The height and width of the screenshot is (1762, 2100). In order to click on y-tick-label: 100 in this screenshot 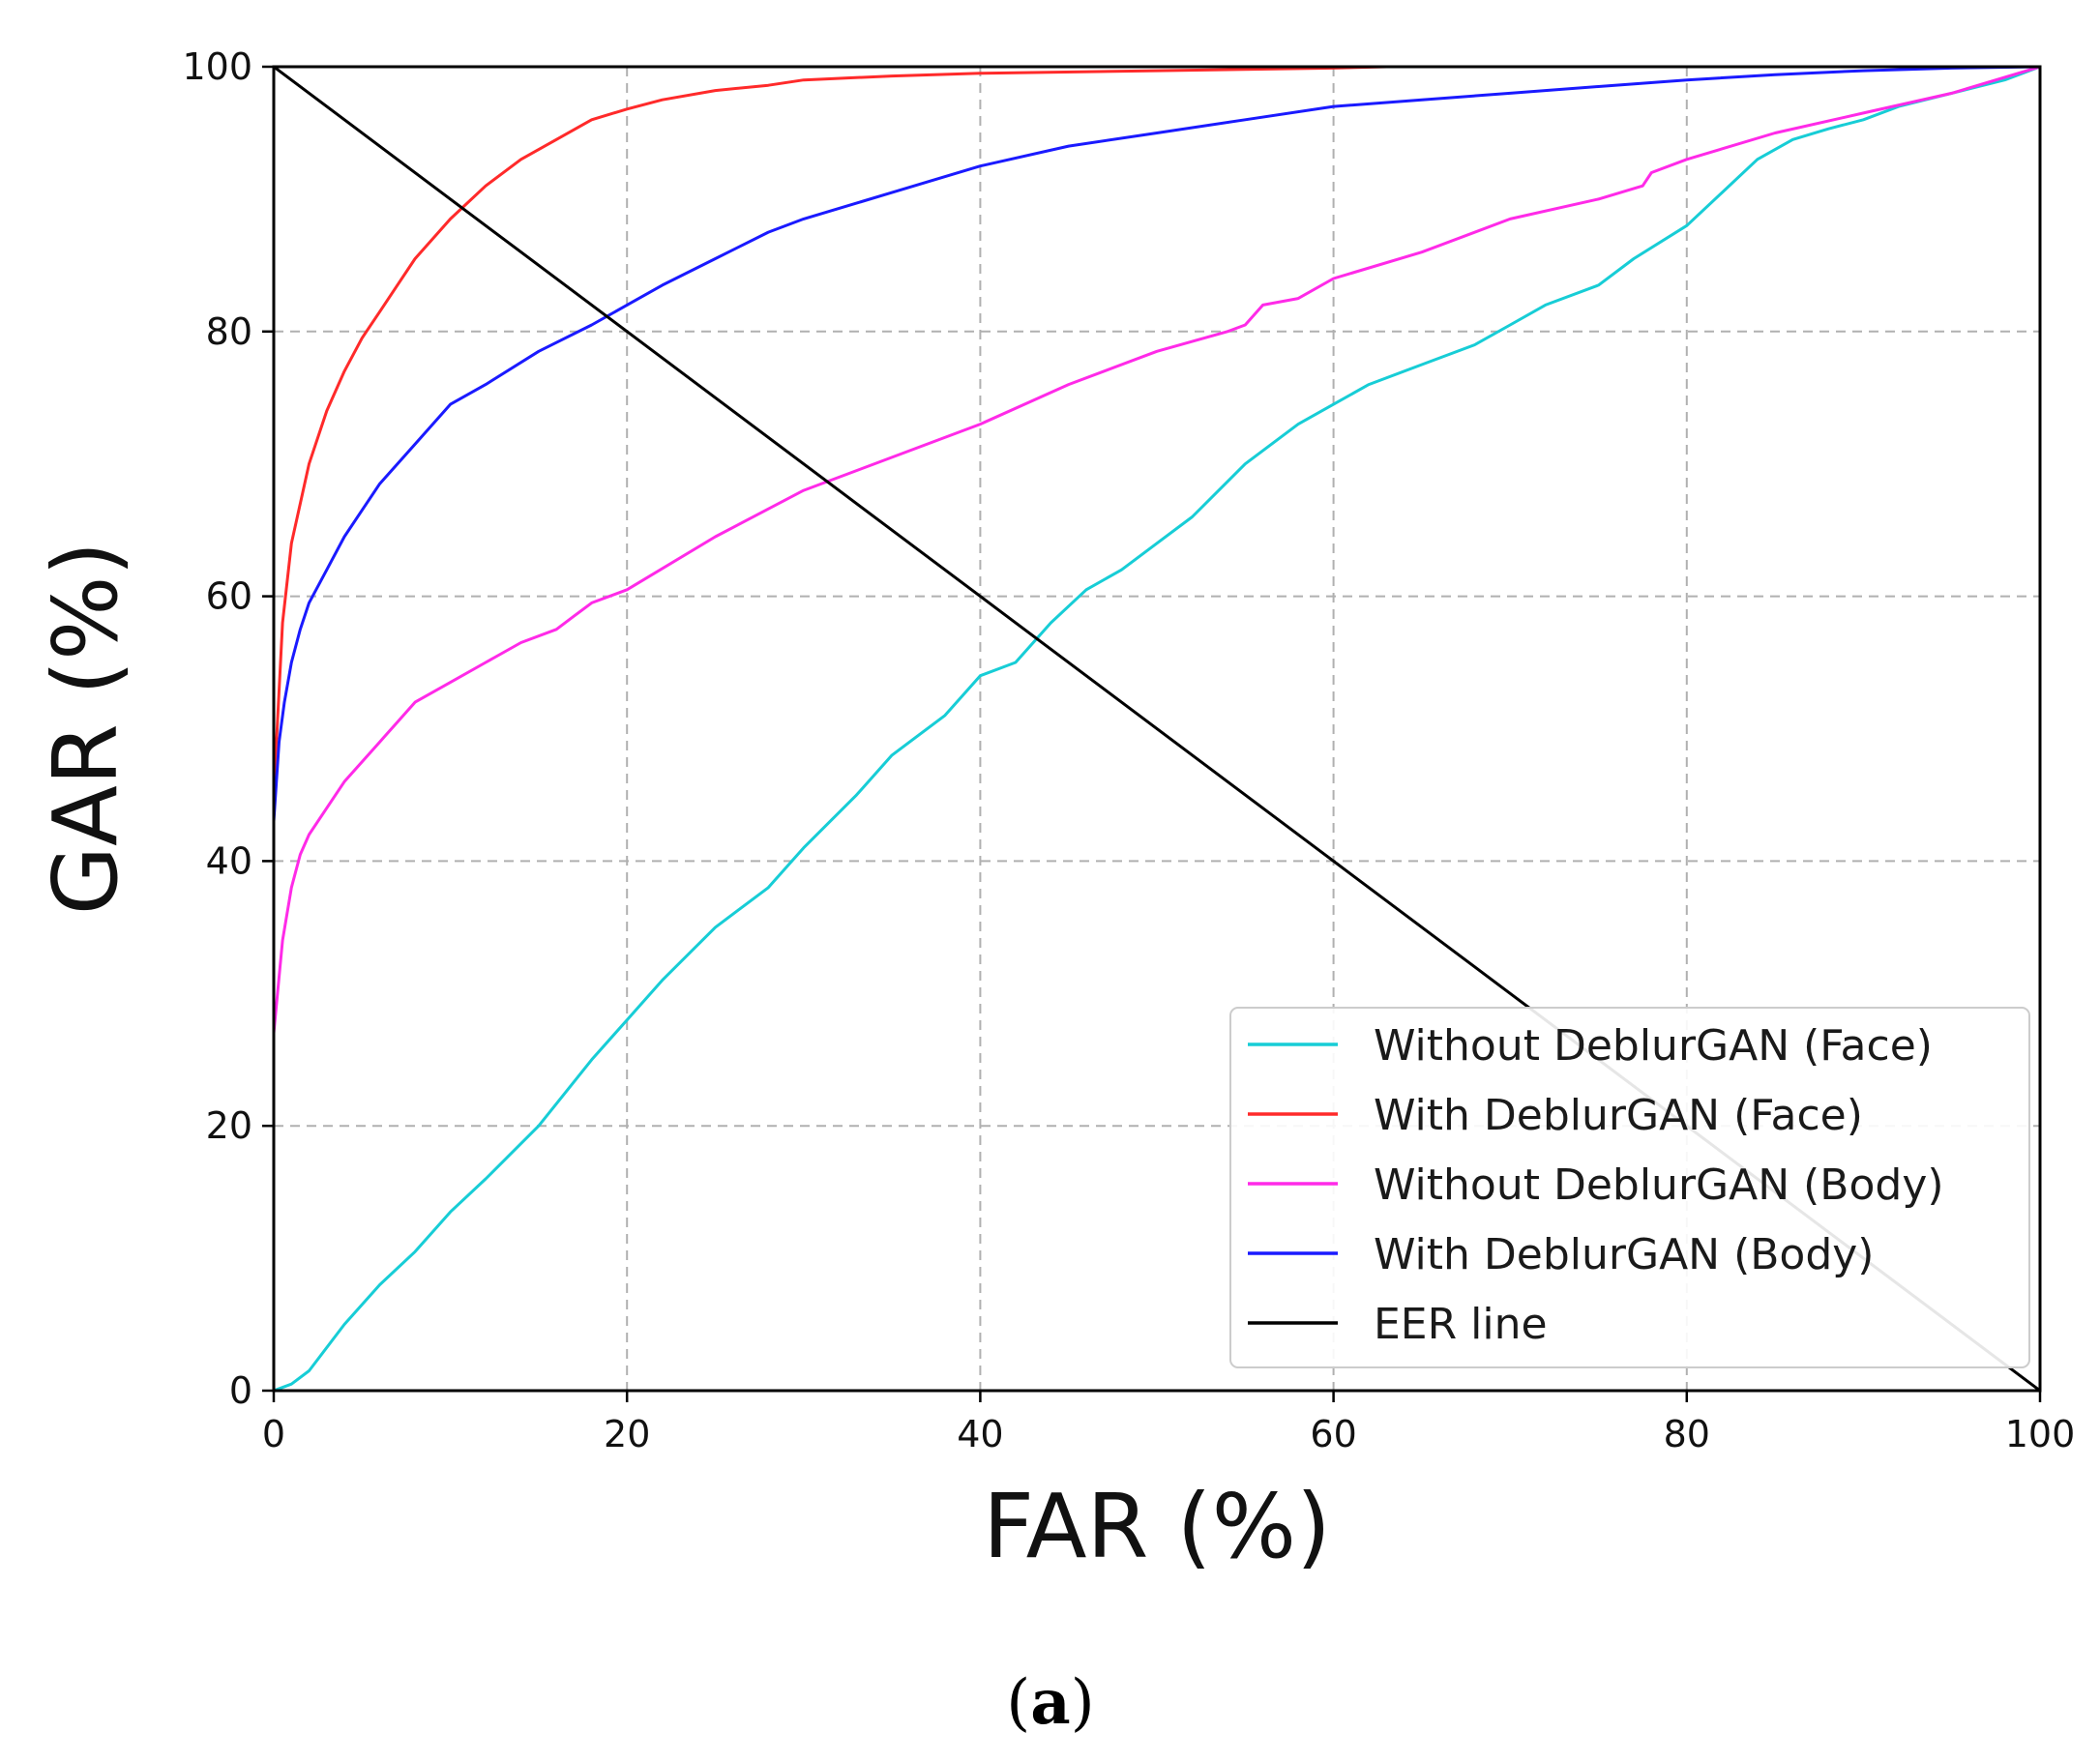, I will do `click(217, 66)`.